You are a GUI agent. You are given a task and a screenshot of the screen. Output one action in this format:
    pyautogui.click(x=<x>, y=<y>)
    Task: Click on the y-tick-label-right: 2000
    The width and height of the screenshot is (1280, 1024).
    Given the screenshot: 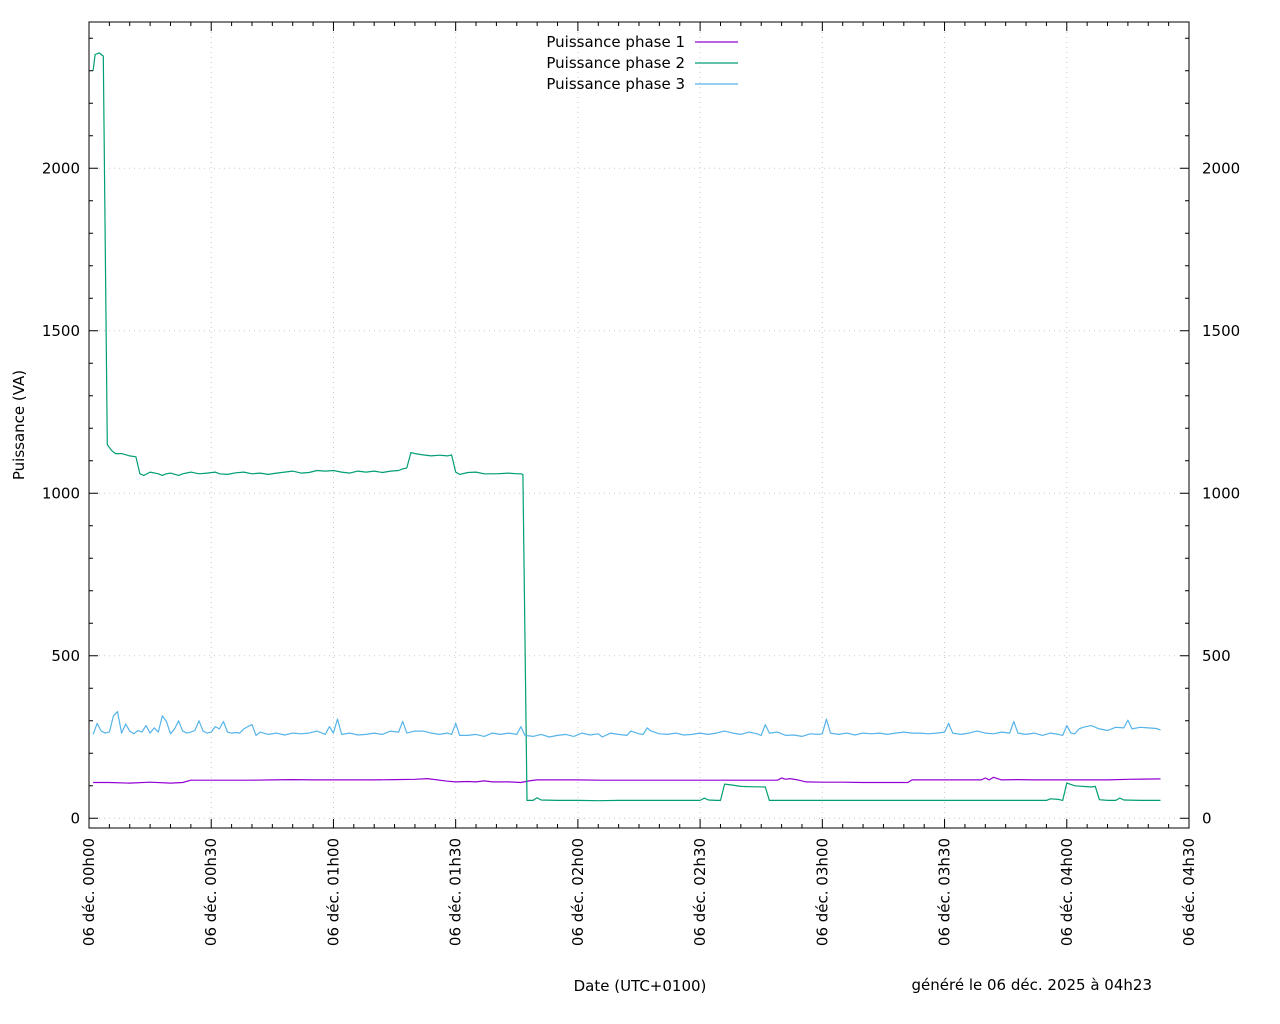 What is the action you would take?
    pyautogui.click(x=1221, y=168)
    